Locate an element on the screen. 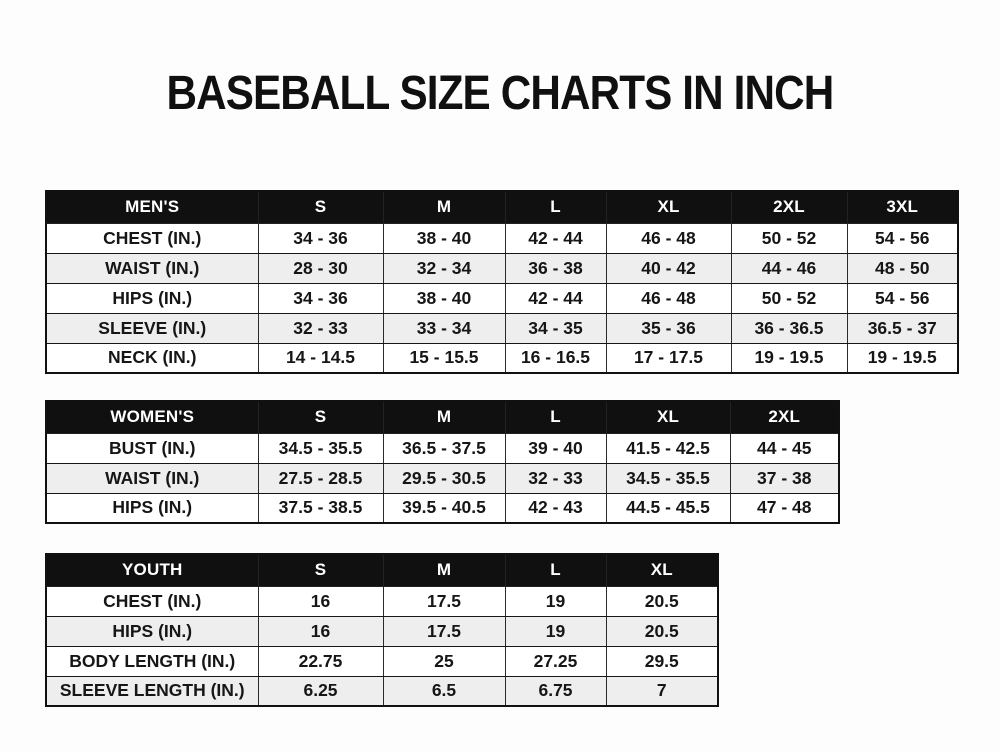 The height and width of the screenshot is (752, 1000). size-cell: 25 is located at coordinates (444, 661).